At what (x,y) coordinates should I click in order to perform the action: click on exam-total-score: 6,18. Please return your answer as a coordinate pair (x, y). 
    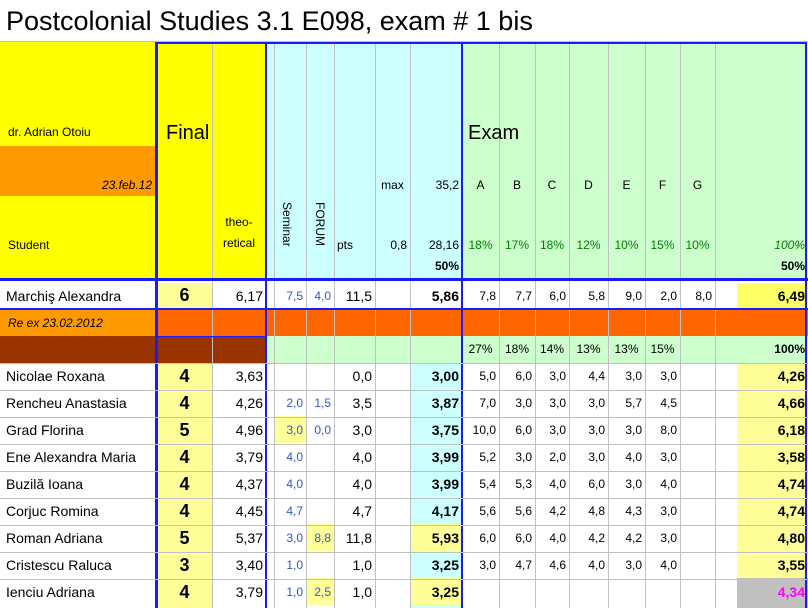
    Looking at the image, I should click on (791, 430).